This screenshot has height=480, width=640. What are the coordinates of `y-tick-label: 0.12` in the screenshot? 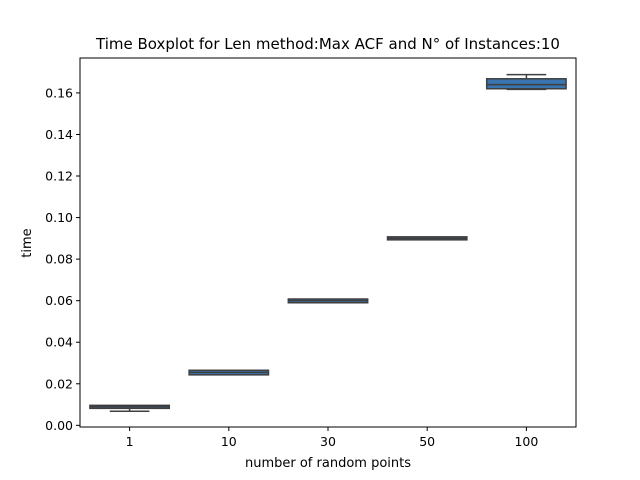 It's located at (59, 176).